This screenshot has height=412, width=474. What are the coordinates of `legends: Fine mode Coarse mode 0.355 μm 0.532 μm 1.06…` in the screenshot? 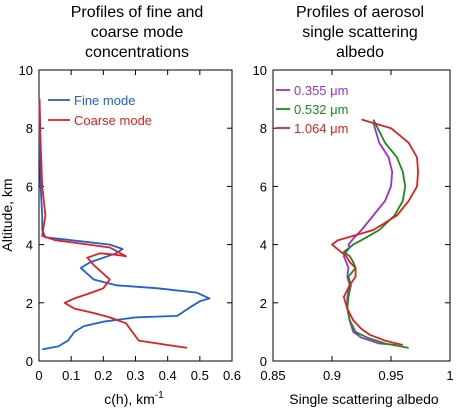 It's located at (198, 109).